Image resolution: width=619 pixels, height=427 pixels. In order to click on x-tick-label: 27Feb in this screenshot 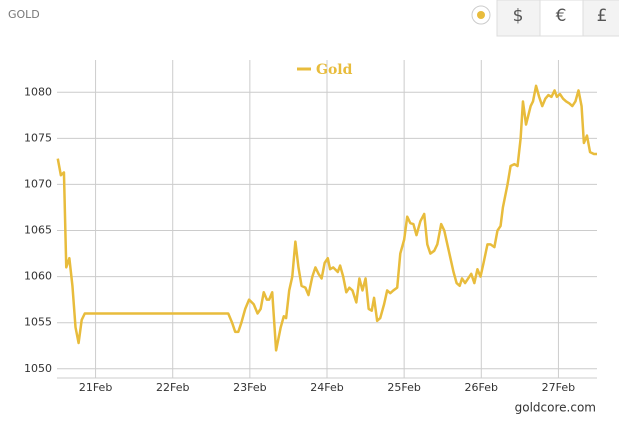, I will do `click(558, 387)`.